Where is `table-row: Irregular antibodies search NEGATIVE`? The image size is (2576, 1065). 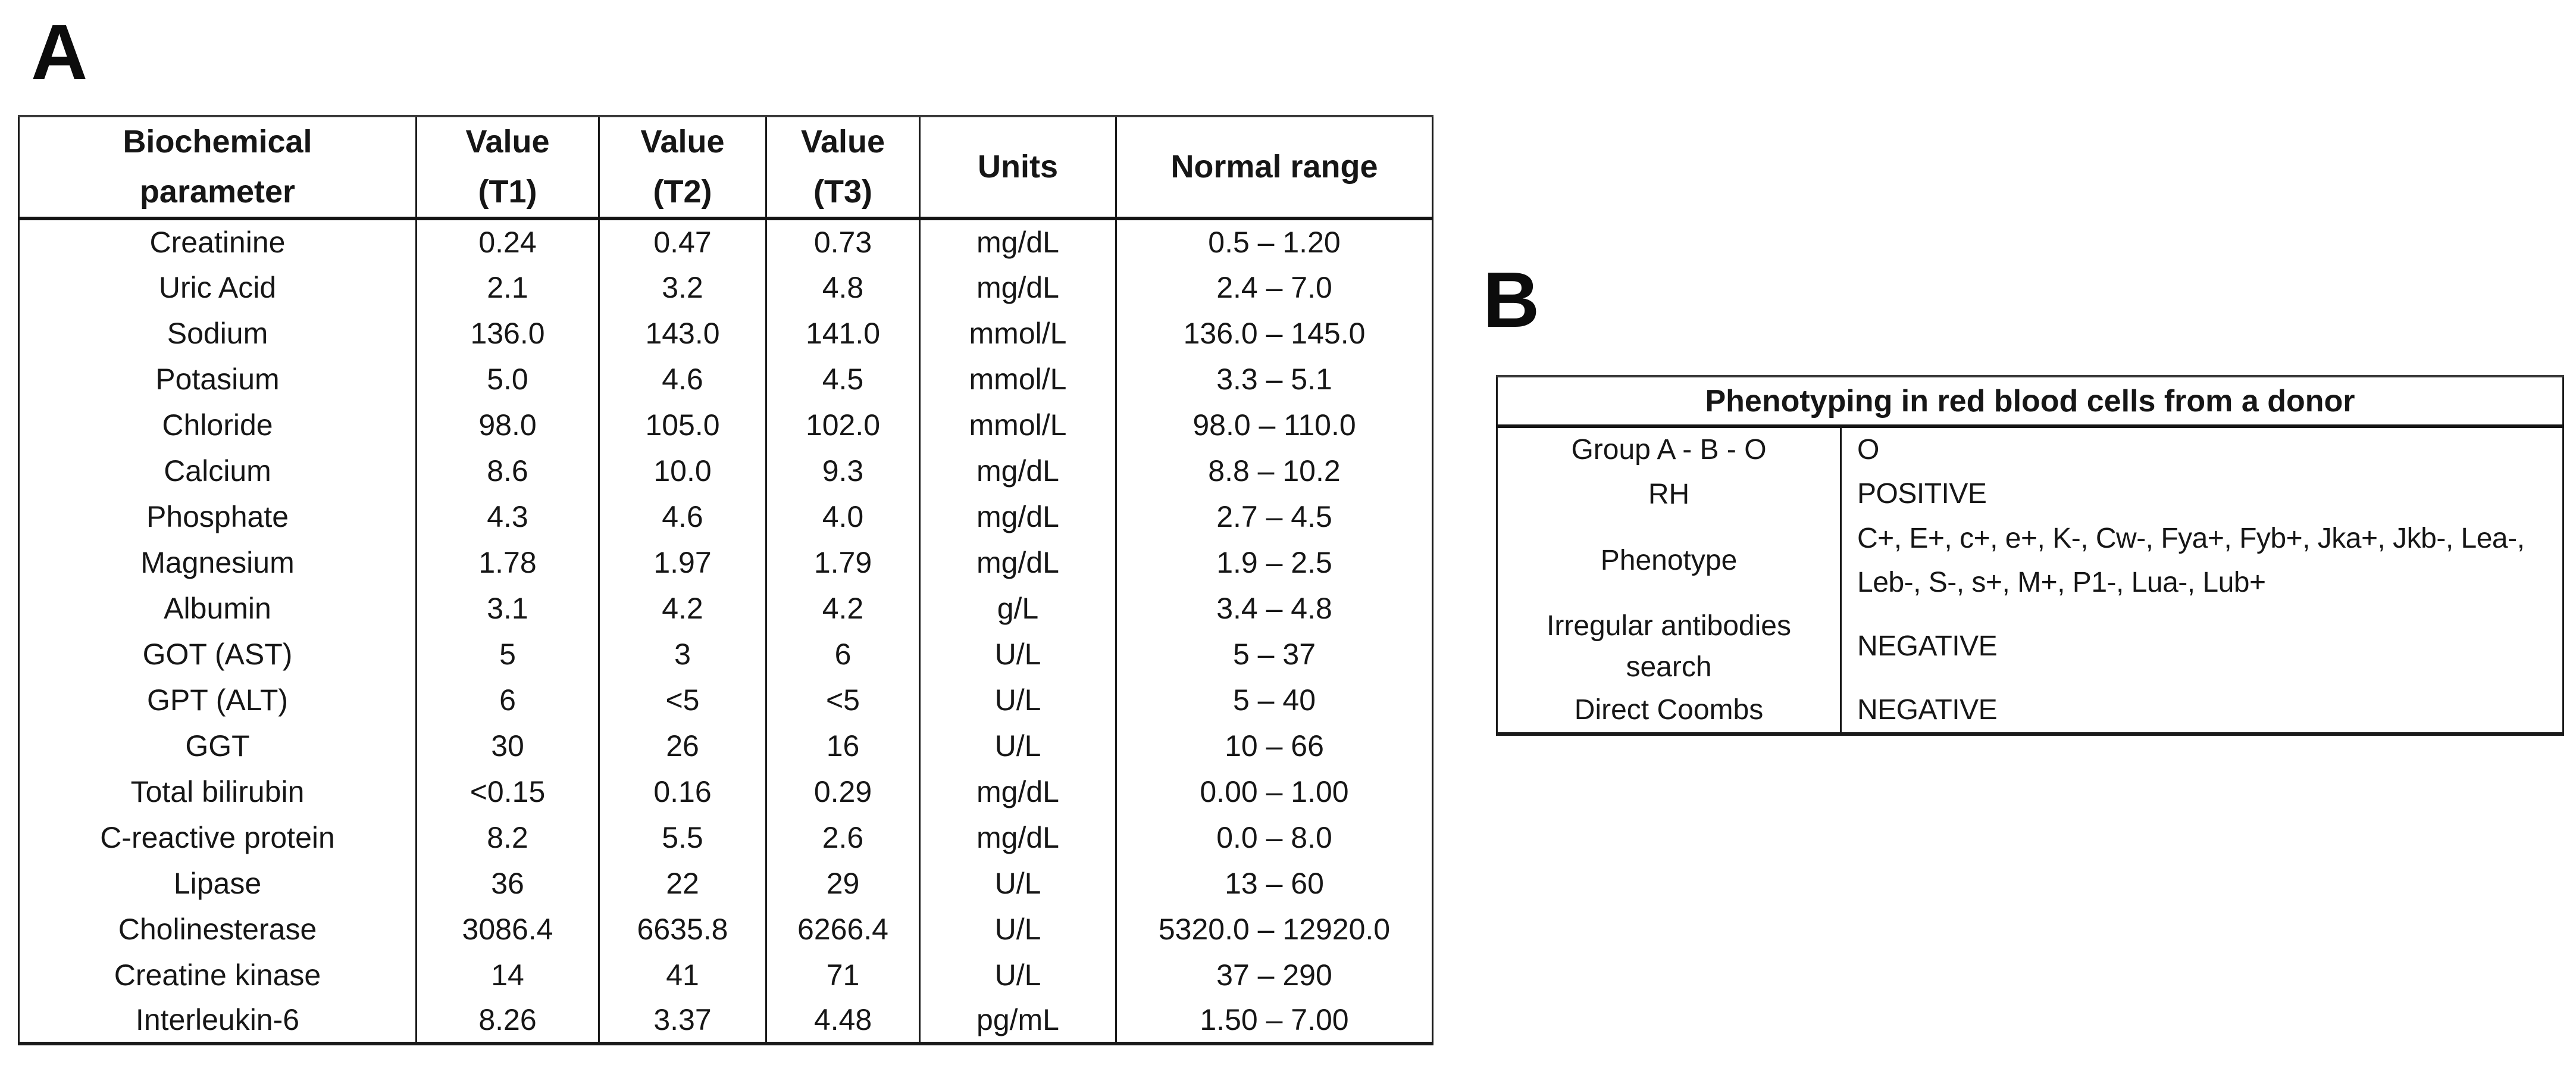 table-row: Irregular antibodies search NEGATIVE is located at coordinates (2030, 646).